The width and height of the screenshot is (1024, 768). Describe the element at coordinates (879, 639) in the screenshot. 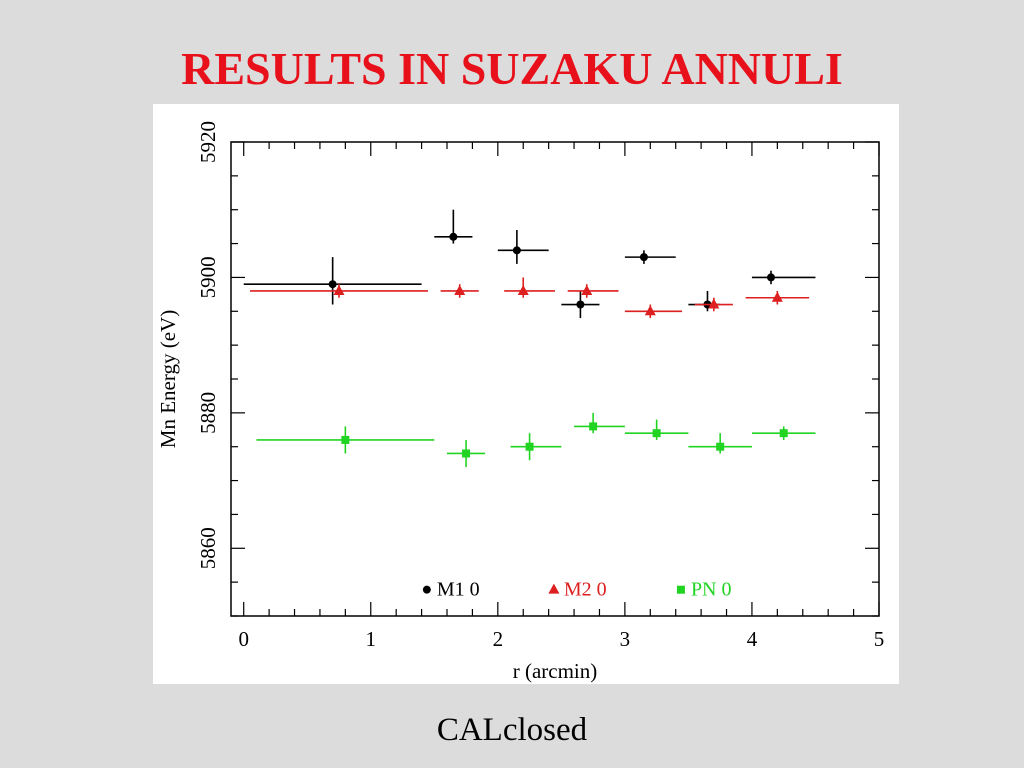

I see `x-tick-label: 5` at that location.